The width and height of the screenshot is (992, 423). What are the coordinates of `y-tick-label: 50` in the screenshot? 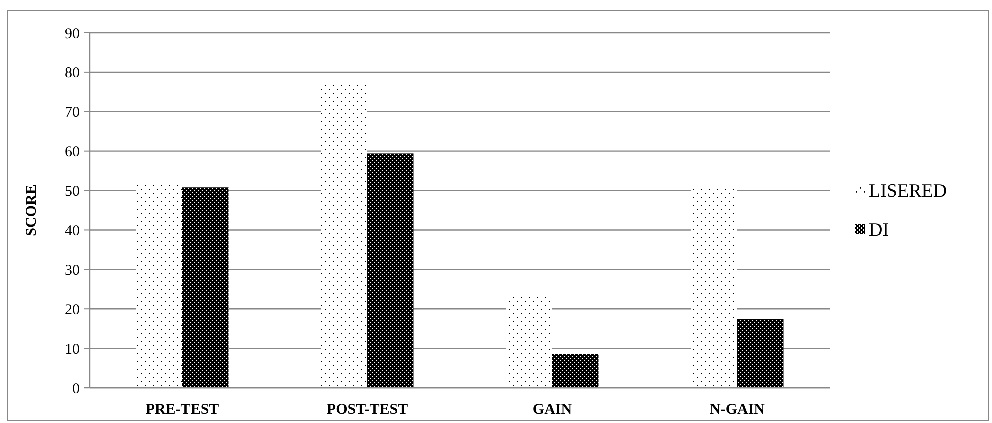 It's located at (72, 192).